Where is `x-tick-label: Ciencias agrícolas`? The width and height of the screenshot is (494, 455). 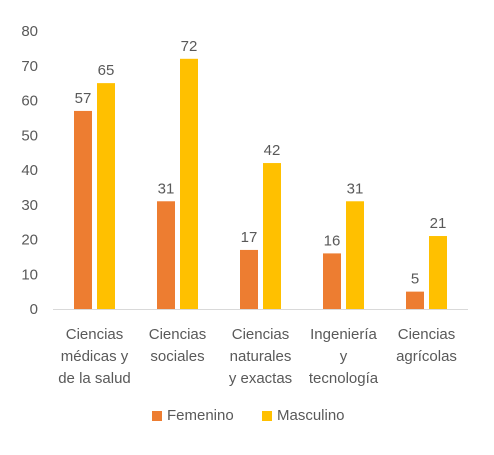
x-tick-label: Ciencias agrícolas is located at coordinates (426, 345).